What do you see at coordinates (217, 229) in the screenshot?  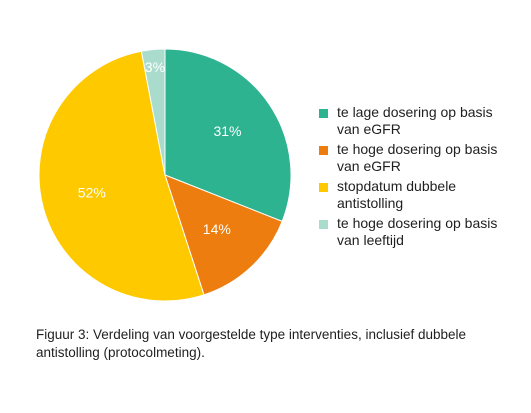 I see `slice-value-label: 14%` at bounding box center [217, 229].